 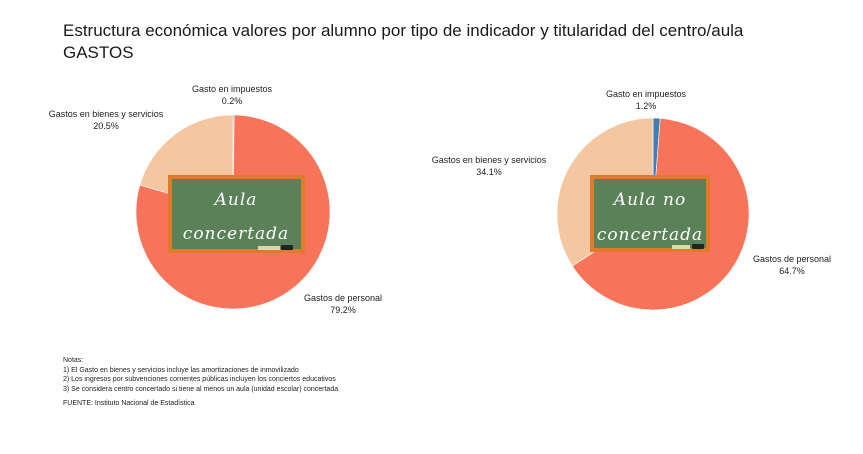 I want to click on chalkboard-text-line-1: Aula no, so click(x=649, y=200).